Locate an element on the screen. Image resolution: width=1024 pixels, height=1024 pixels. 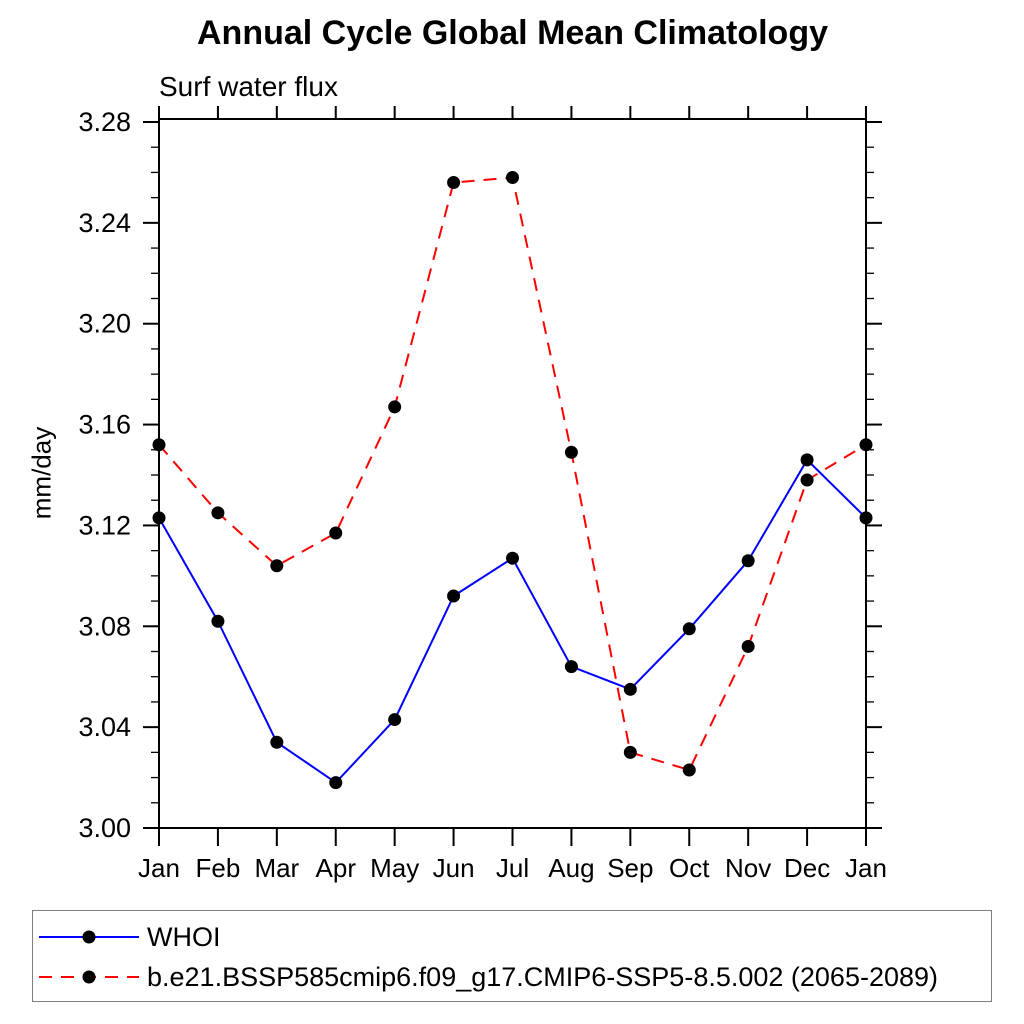
ssp585-marker-icon is located at coordinates (89, 977).